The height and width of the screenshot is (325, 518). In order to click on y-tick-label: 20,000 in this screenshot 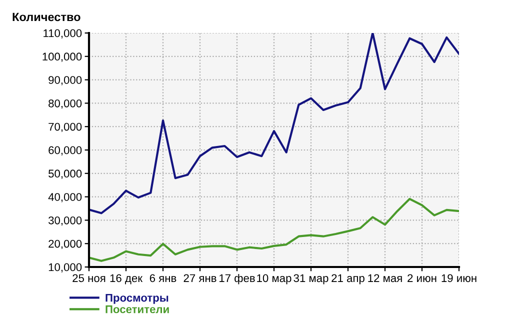, I will do `click(65, 245)`.